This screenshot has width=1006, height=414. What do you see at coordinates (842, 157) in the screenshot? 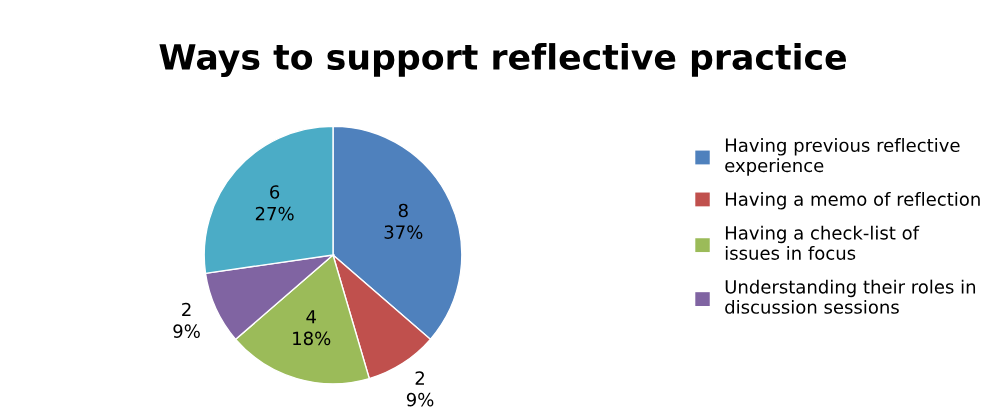
I see `legend-label: Having previous reflective experience` at bounding box center [842, 157].